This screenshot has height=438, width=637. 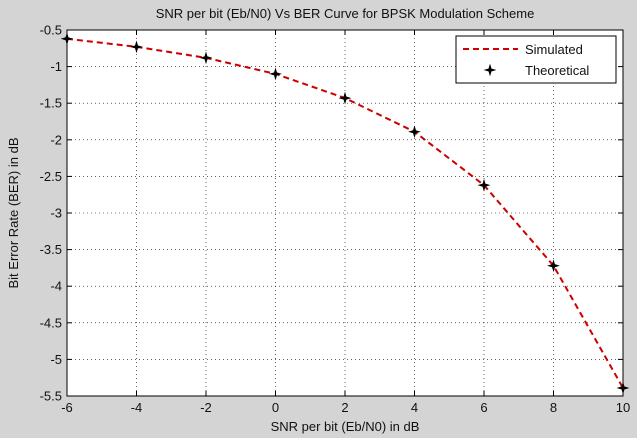 I want to click on legend: Simulated Theoretical, so click(x=536, y=59).